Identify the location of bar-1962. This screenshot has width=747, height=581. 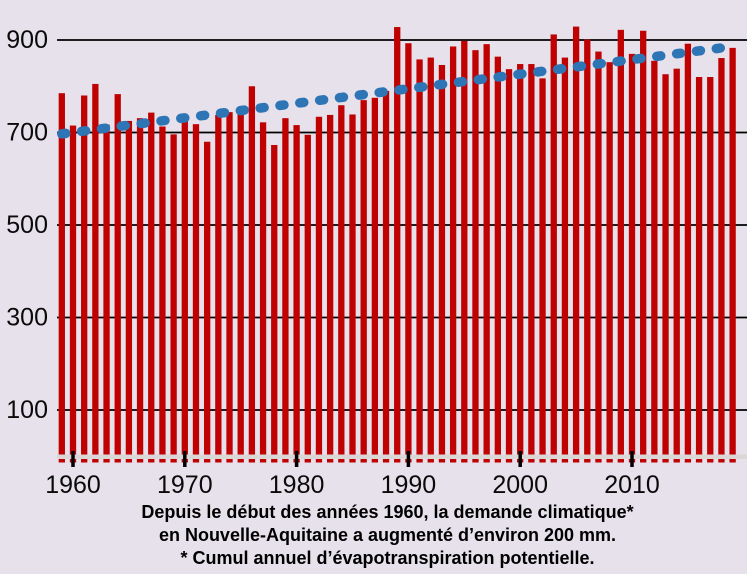
(95, 273).